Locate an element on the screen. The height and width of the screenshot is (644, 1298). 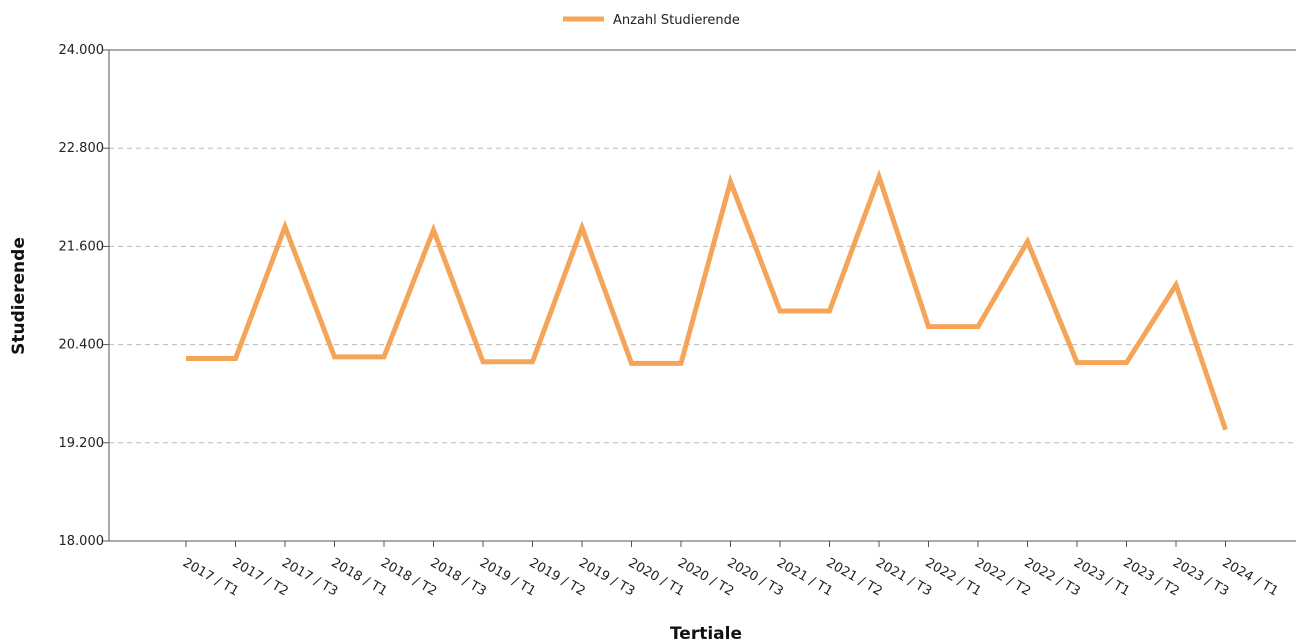
legend: Anzahl Studierende is located at coordinates (651, 20).